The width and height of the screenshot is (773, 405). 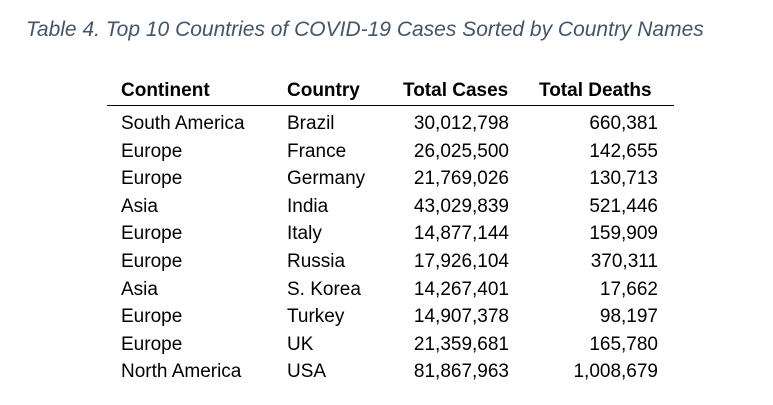 What do you see at coordinates (390, 261) in the screenshot?
I see `table-row: Europe Russia 17,926,104 370,311` at bounding box center [390, 261].